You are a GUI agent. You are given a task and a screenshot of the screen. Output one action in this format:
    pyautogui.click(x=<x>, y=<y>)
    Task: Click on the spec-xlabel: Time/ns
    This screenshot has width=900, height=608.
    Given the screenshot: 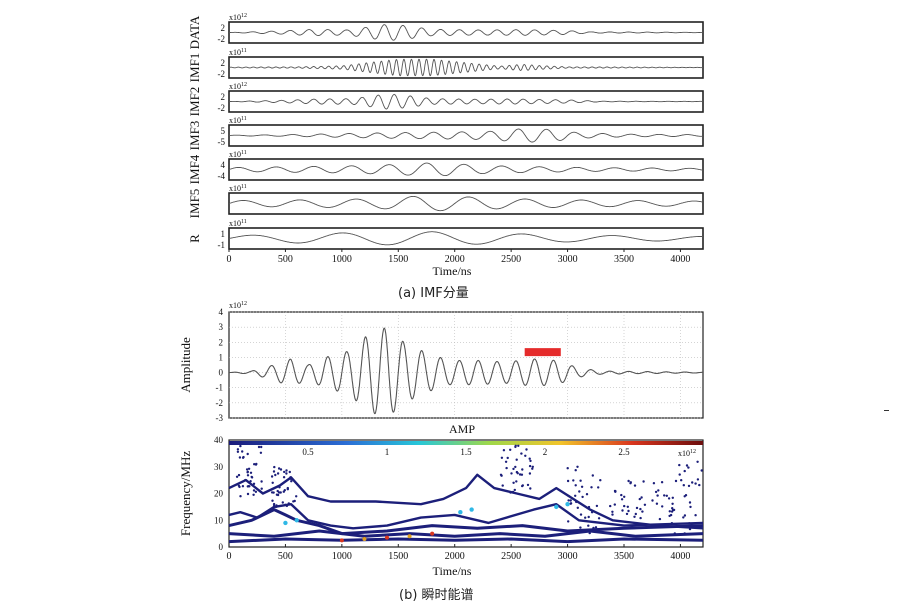 What is the action you would take?
    pyautogui.click(x=452, y=571)
    